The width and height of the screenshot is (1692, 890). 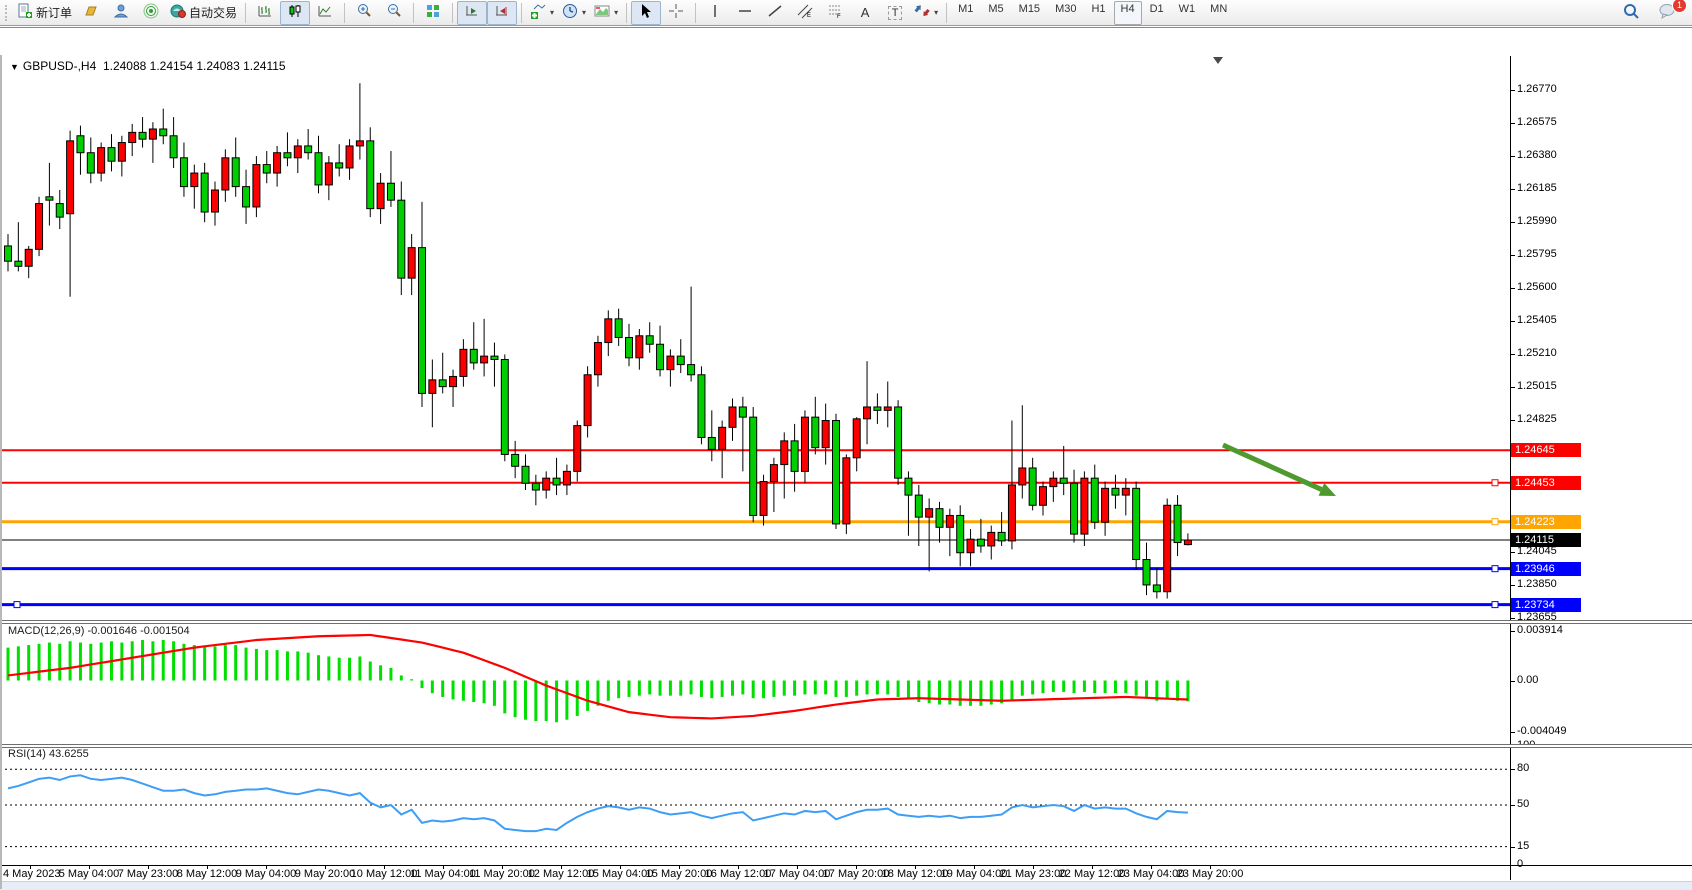 I want to click on text-label-tool-icon: T, so click(x=895, y=12).